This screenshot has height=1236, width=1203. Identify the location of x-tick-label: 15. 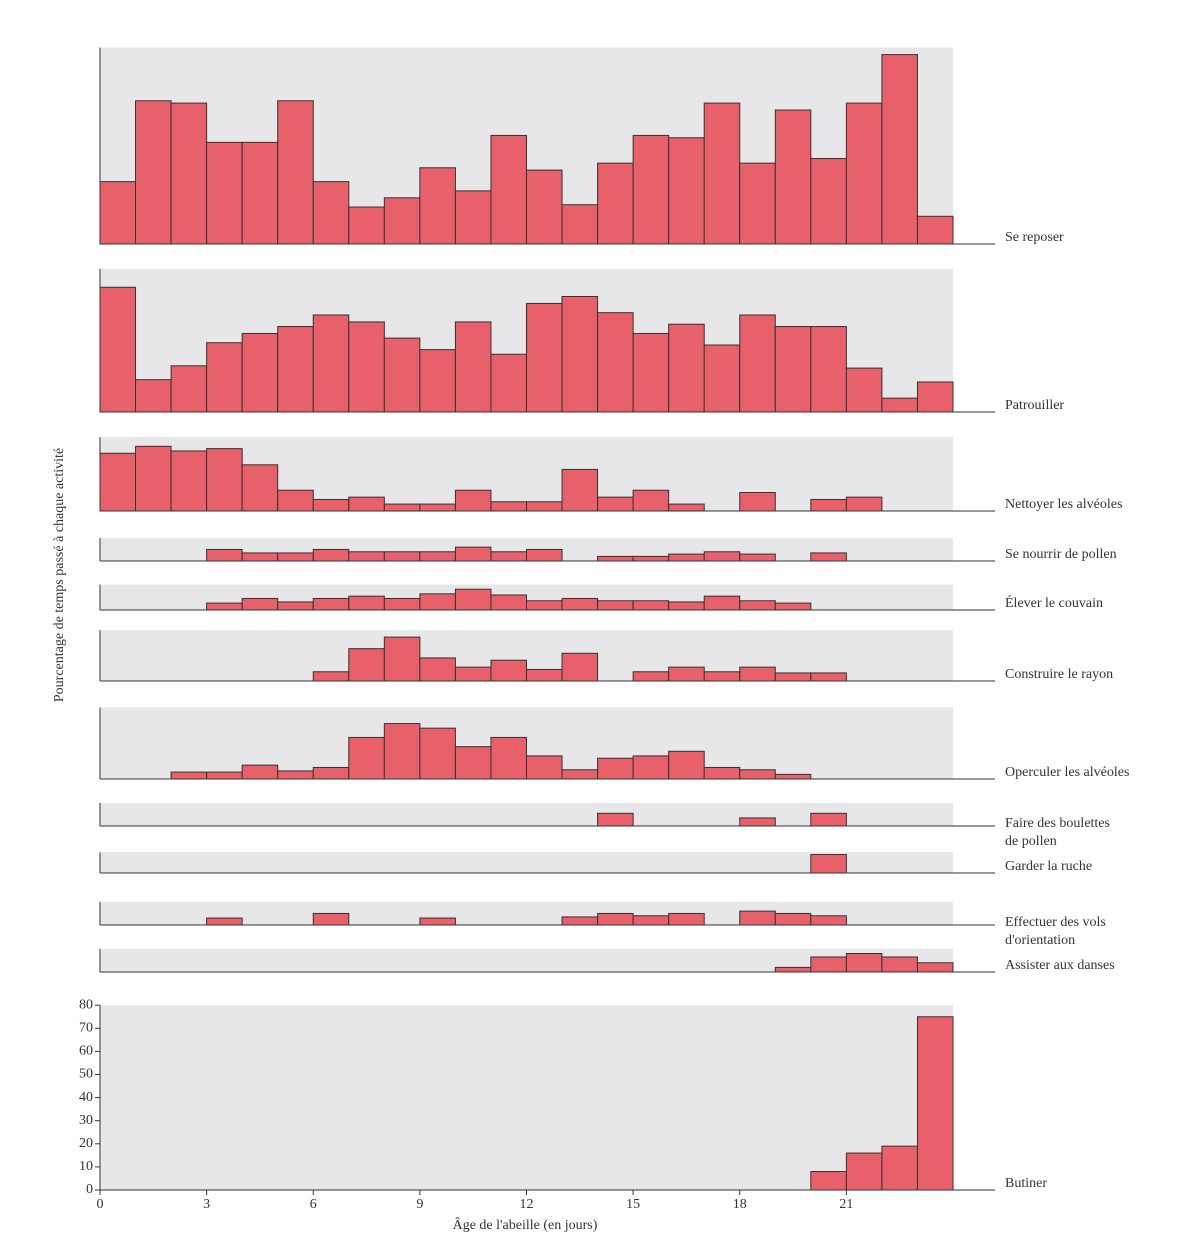
(633, 1204).